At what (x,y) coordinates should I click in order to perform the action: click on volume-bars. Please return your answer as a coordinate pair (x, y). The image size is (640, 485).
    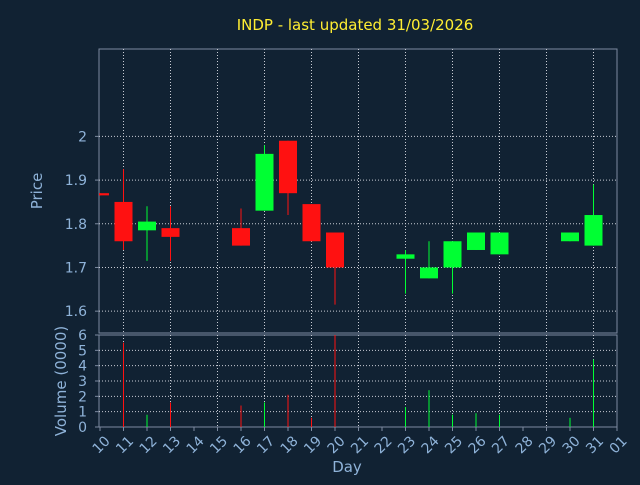
    Looking at the image, I should click on (358, 381).